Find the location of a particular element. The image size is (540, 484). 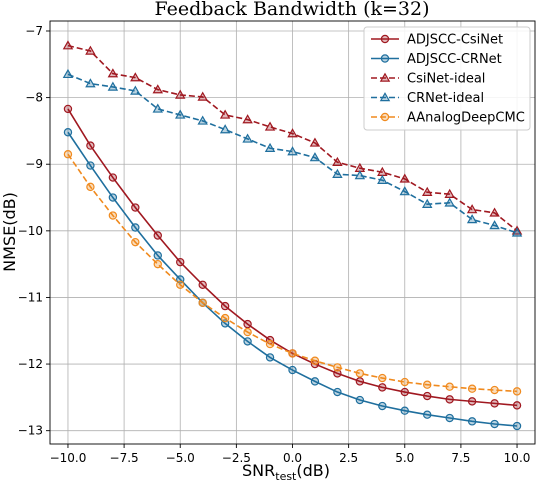

legend-label: CsiNet-ideal is located at coordinates (446, 79).